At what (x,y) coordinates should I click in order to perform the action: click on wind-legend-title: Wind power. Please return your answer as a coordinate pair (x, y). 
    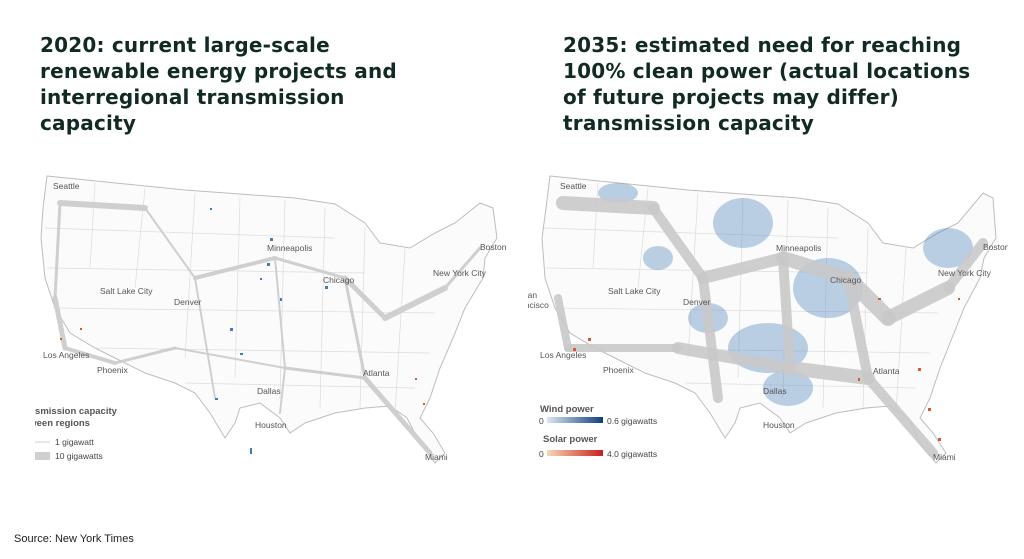
    Looking at the image, I should click on (567, 409).